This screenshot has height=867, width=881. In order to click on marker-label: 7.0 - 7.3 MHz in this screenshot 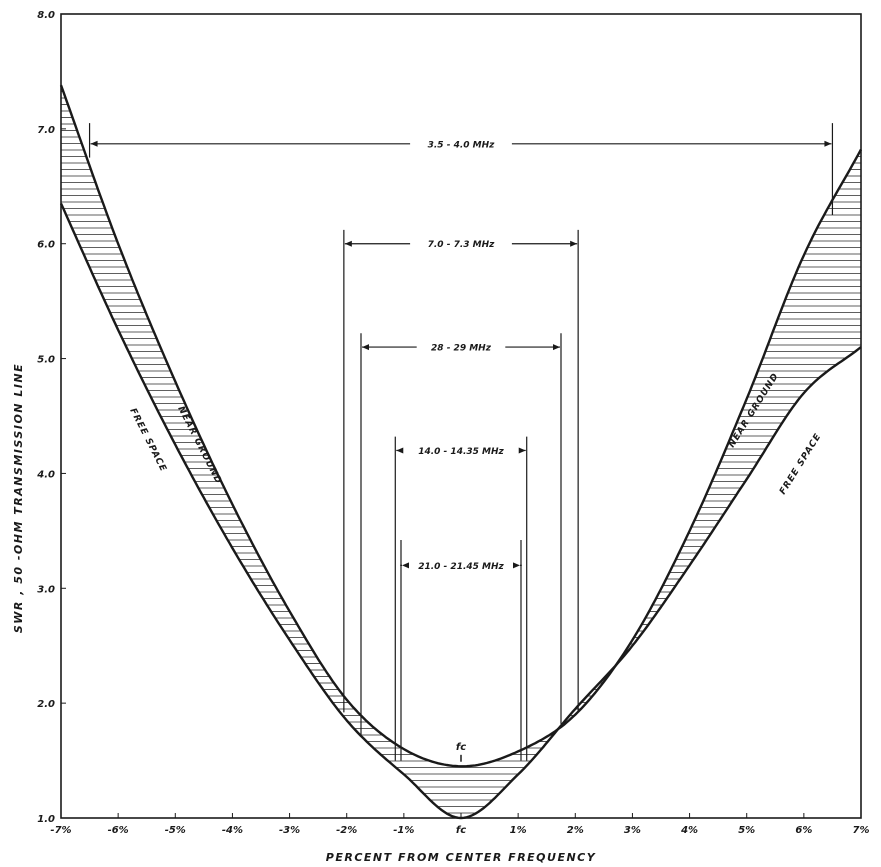, I will do `click(462, 245)`.